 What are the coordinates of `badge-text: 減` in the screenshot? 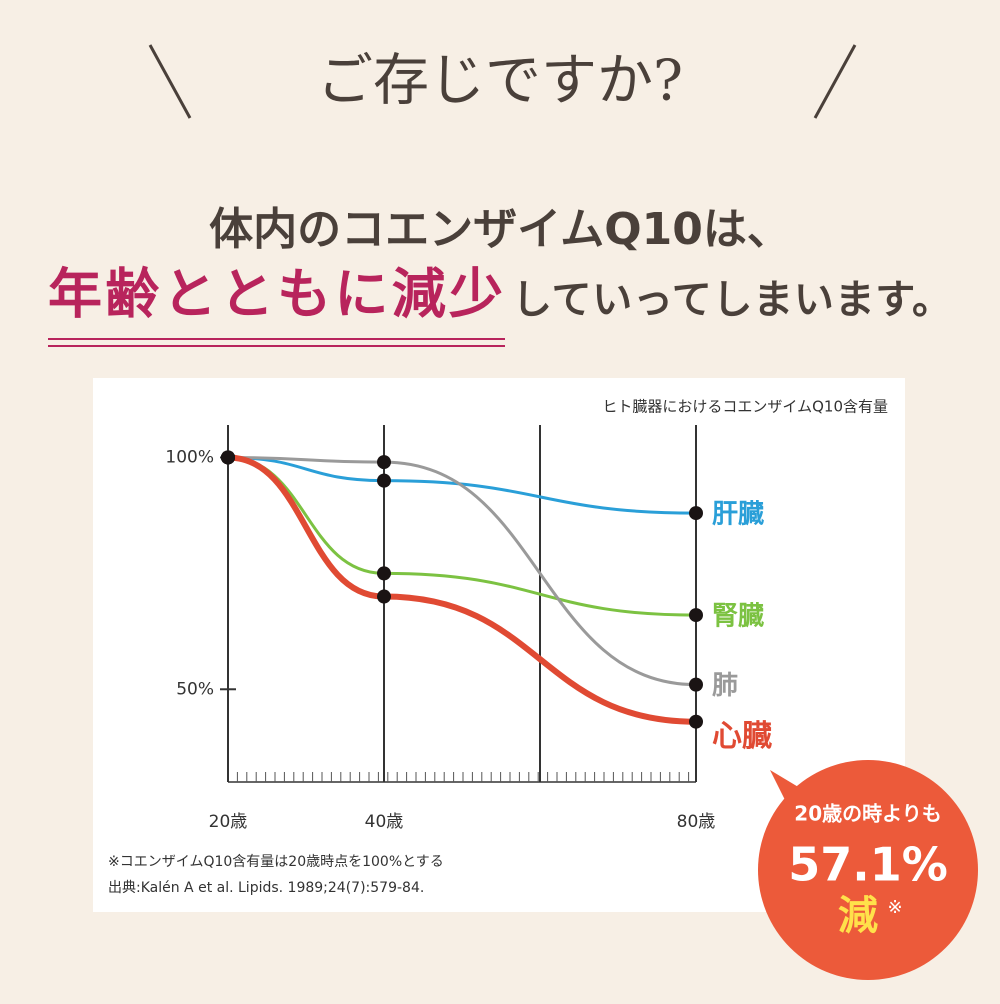 It's located at (858, 916).